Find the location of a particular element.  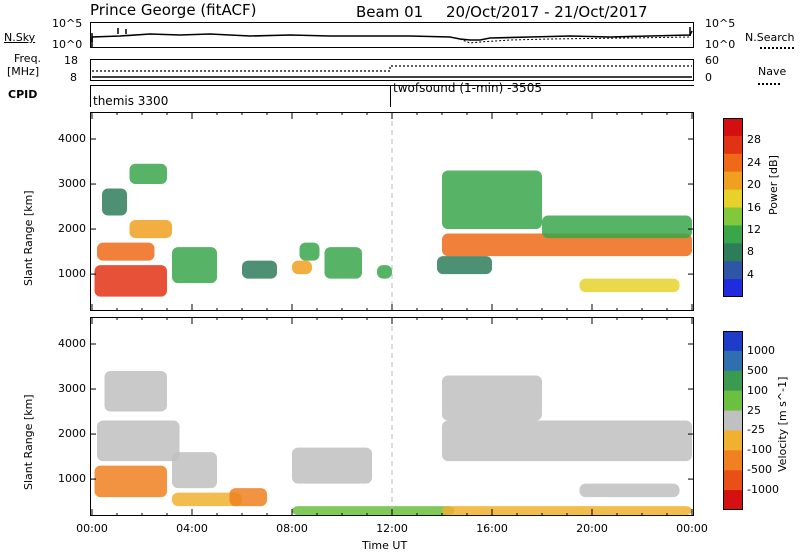

velocity-ytick-label: 4000 is located at coordinates (72, 343).